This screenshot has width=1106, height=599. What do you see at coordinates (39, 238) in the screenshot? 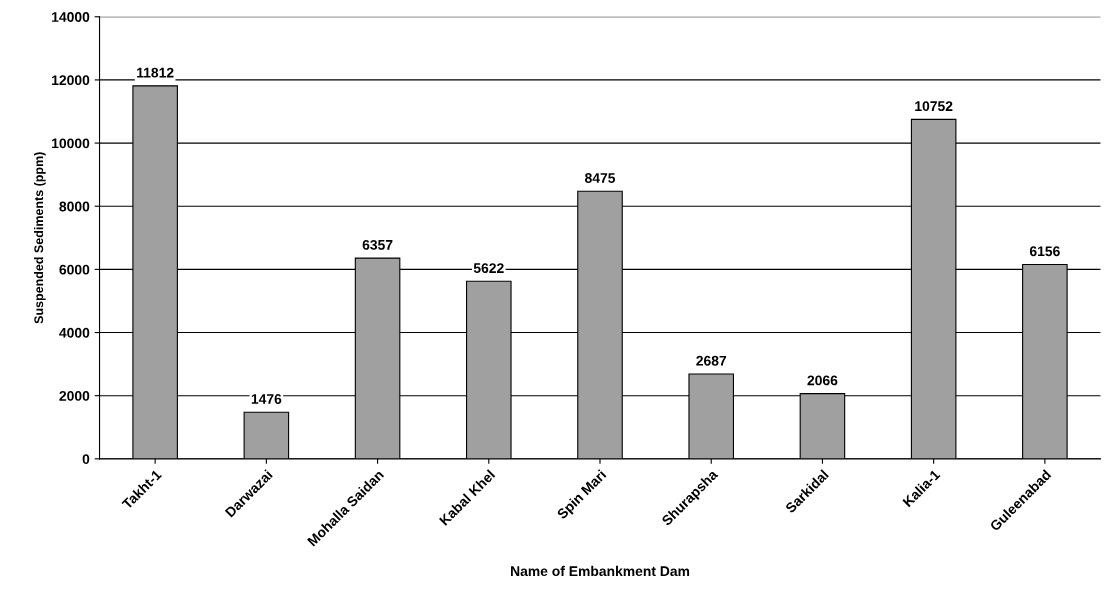
I see `y-axis-title: Suspended Sediments (ppm)` at bounding box center [39, 238].